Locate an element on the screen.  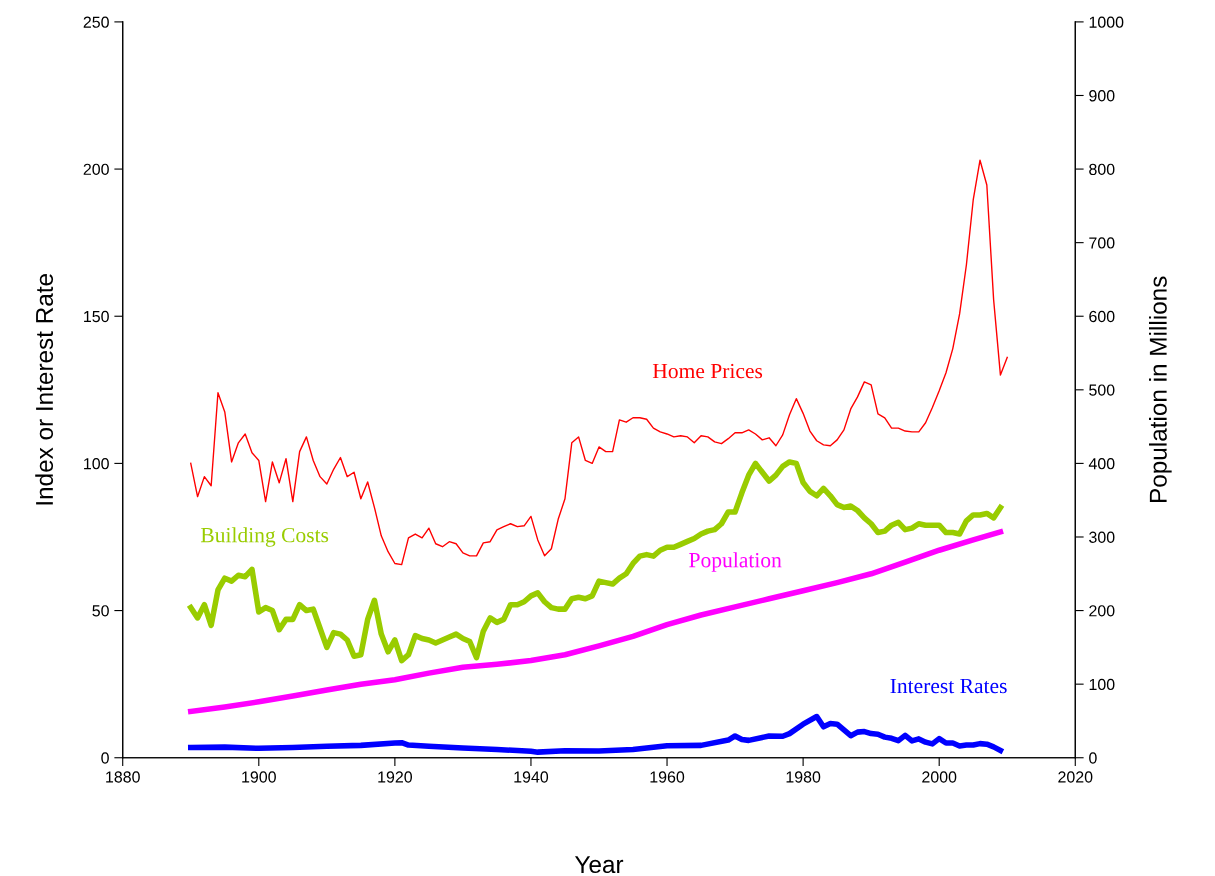
y2-tick-label: 200 is located at coordinates (1102, 611).